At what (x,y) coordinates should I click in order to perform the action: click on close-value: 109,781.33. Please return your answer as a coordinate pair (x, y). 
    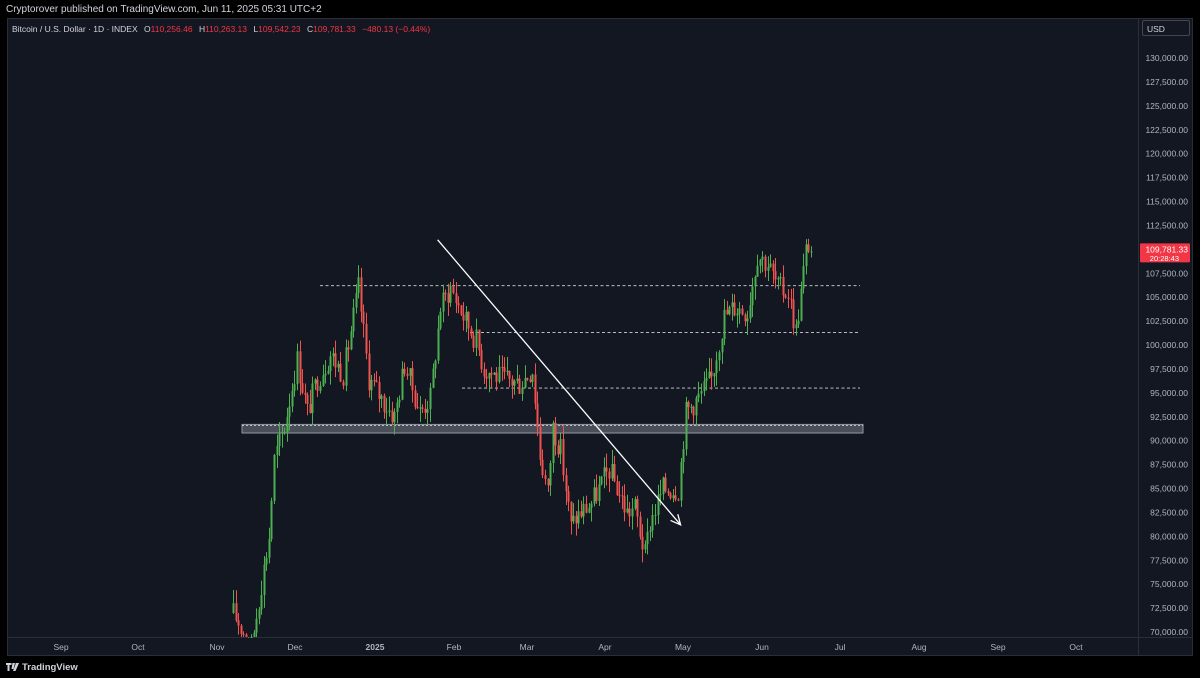
    Looking at the image, I should click on (334, 29).